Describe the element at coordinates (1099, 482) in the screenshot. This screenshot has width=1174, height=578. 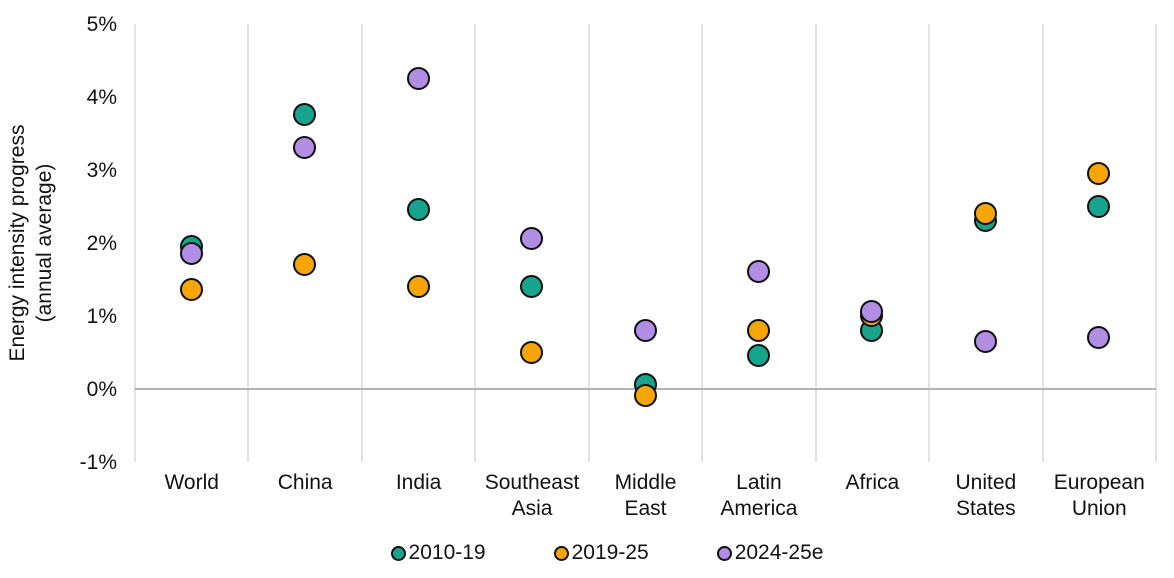
I see `category-label-line: European` at that location.